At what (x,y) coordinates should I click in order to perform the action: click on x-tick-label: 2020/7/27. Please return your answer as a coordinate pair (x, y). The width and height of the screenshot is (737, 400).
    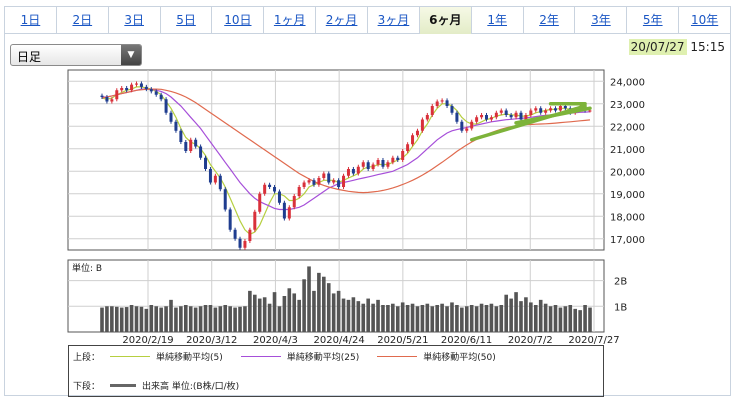
    Looking at the image, I should click on (593, 340).